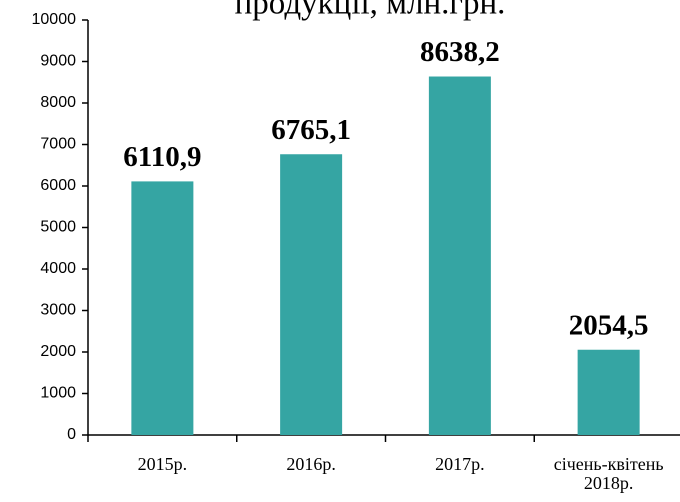 This screenshot has width=680, height=502. I want to click on y-tick-label: 6000, so click(58, 185).